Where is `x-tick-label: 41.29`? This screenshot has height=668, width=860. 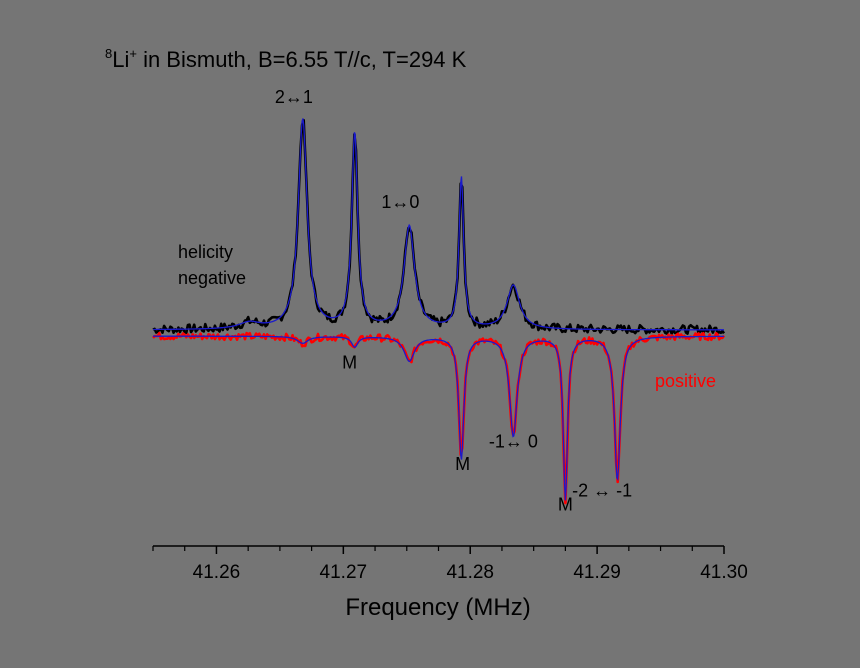 x-tick-label: 41.29 is located at coordinates (597, 572).